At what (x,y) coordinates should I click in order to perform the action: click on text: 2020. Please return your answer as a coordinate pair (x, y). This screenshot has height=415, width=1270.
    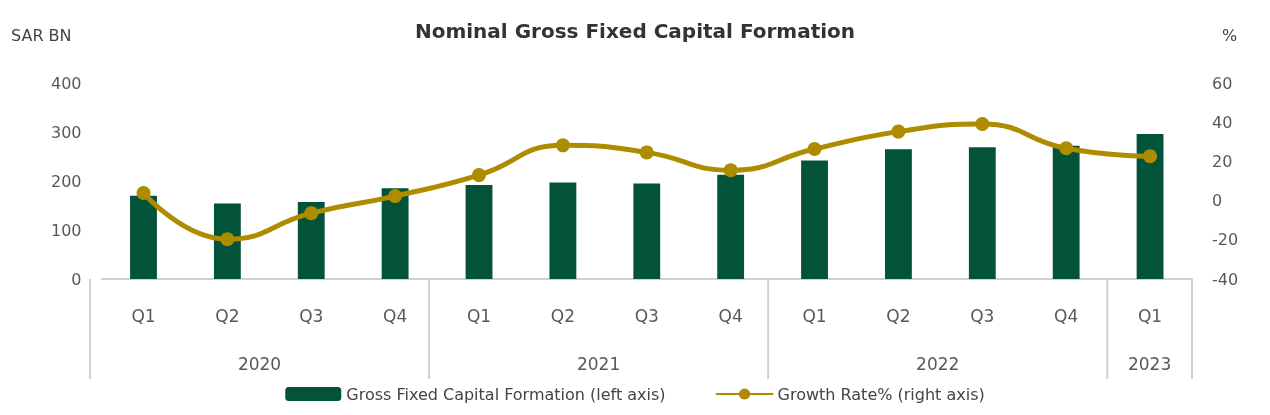
    Looking at the image, I should click on (259, 364).